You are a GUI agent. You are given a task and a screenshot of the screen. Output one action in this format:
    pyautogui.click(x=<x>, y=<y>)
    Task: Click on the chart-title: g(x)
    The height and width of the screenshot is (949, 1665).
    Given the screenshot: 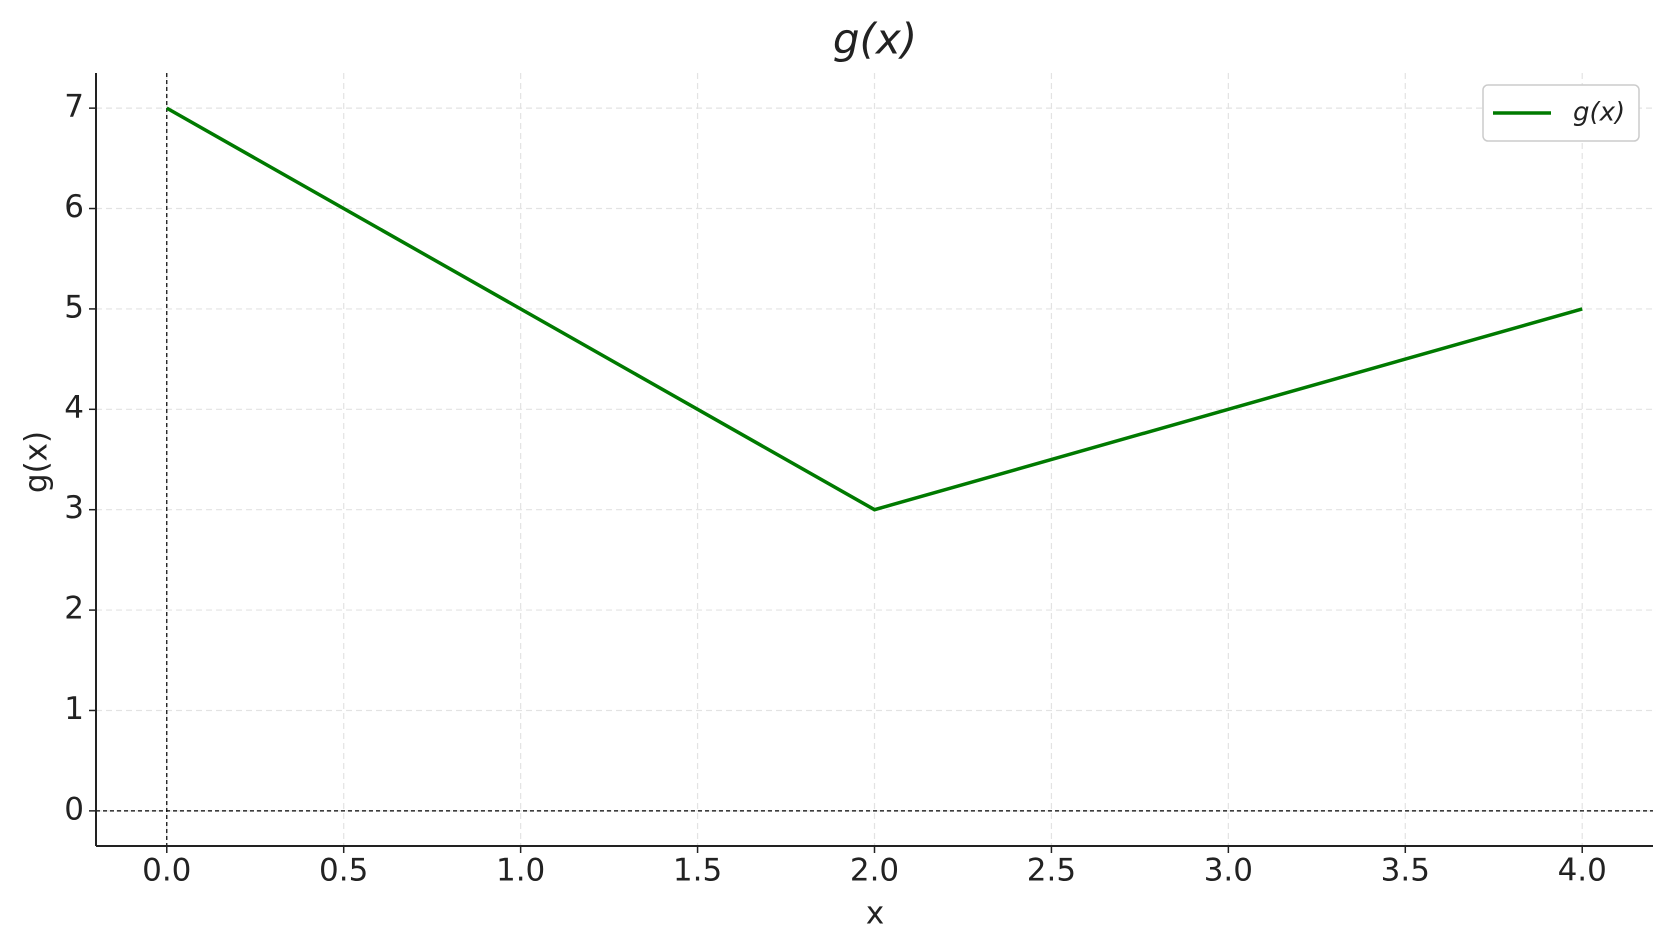 What is the action you would take?
    pyautogui.click(x=875, y=39)
    